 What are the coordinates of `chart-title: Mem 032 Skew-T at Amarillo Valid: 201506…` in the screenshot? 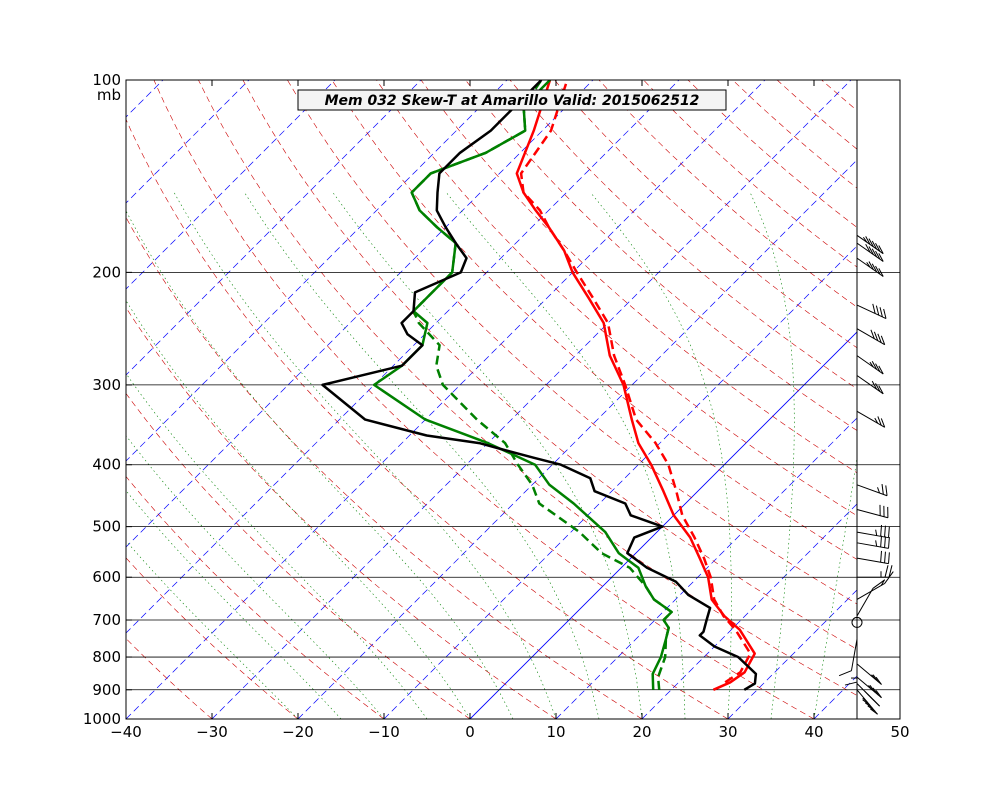 It's located at (512, 101).